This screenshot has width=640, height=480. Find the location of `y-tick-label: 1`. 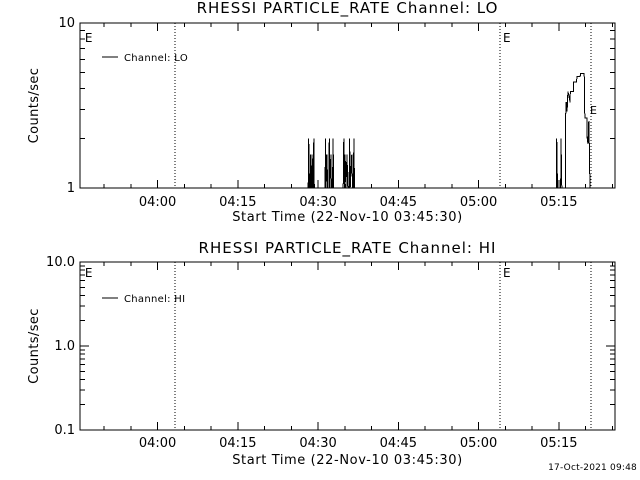

y-tick-label: 1 is located at coordinates (71, 188).